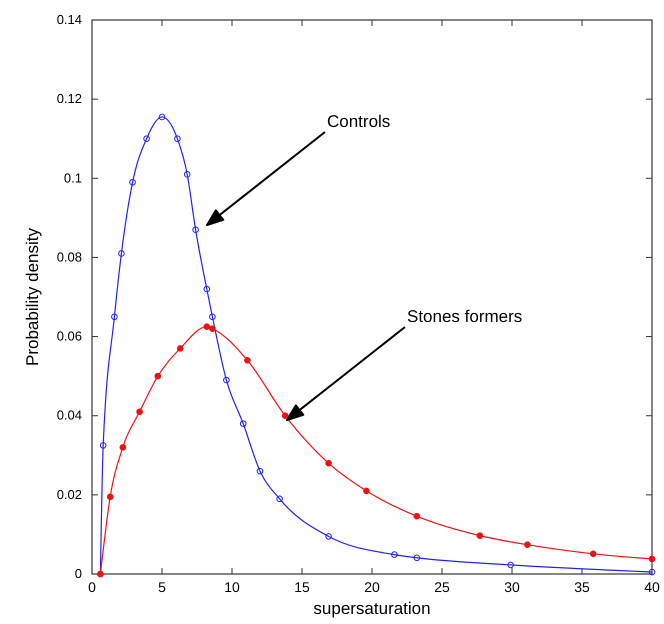 The width and height of the screenshot is (664, 624). What do you see at coordinates (73, 178) in the screenshot?
I see `y-tick-label: 0.1` at bounding box center [73, 178].